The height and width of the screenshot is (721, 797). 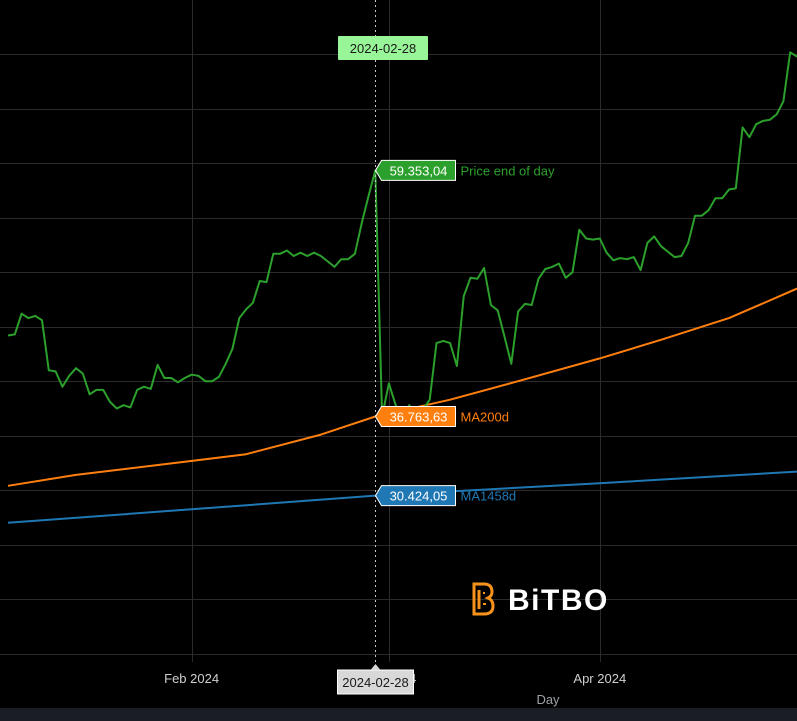 I want to click on crosshair-bottom-date: 2024-02-28, so click(x=375, y=682).